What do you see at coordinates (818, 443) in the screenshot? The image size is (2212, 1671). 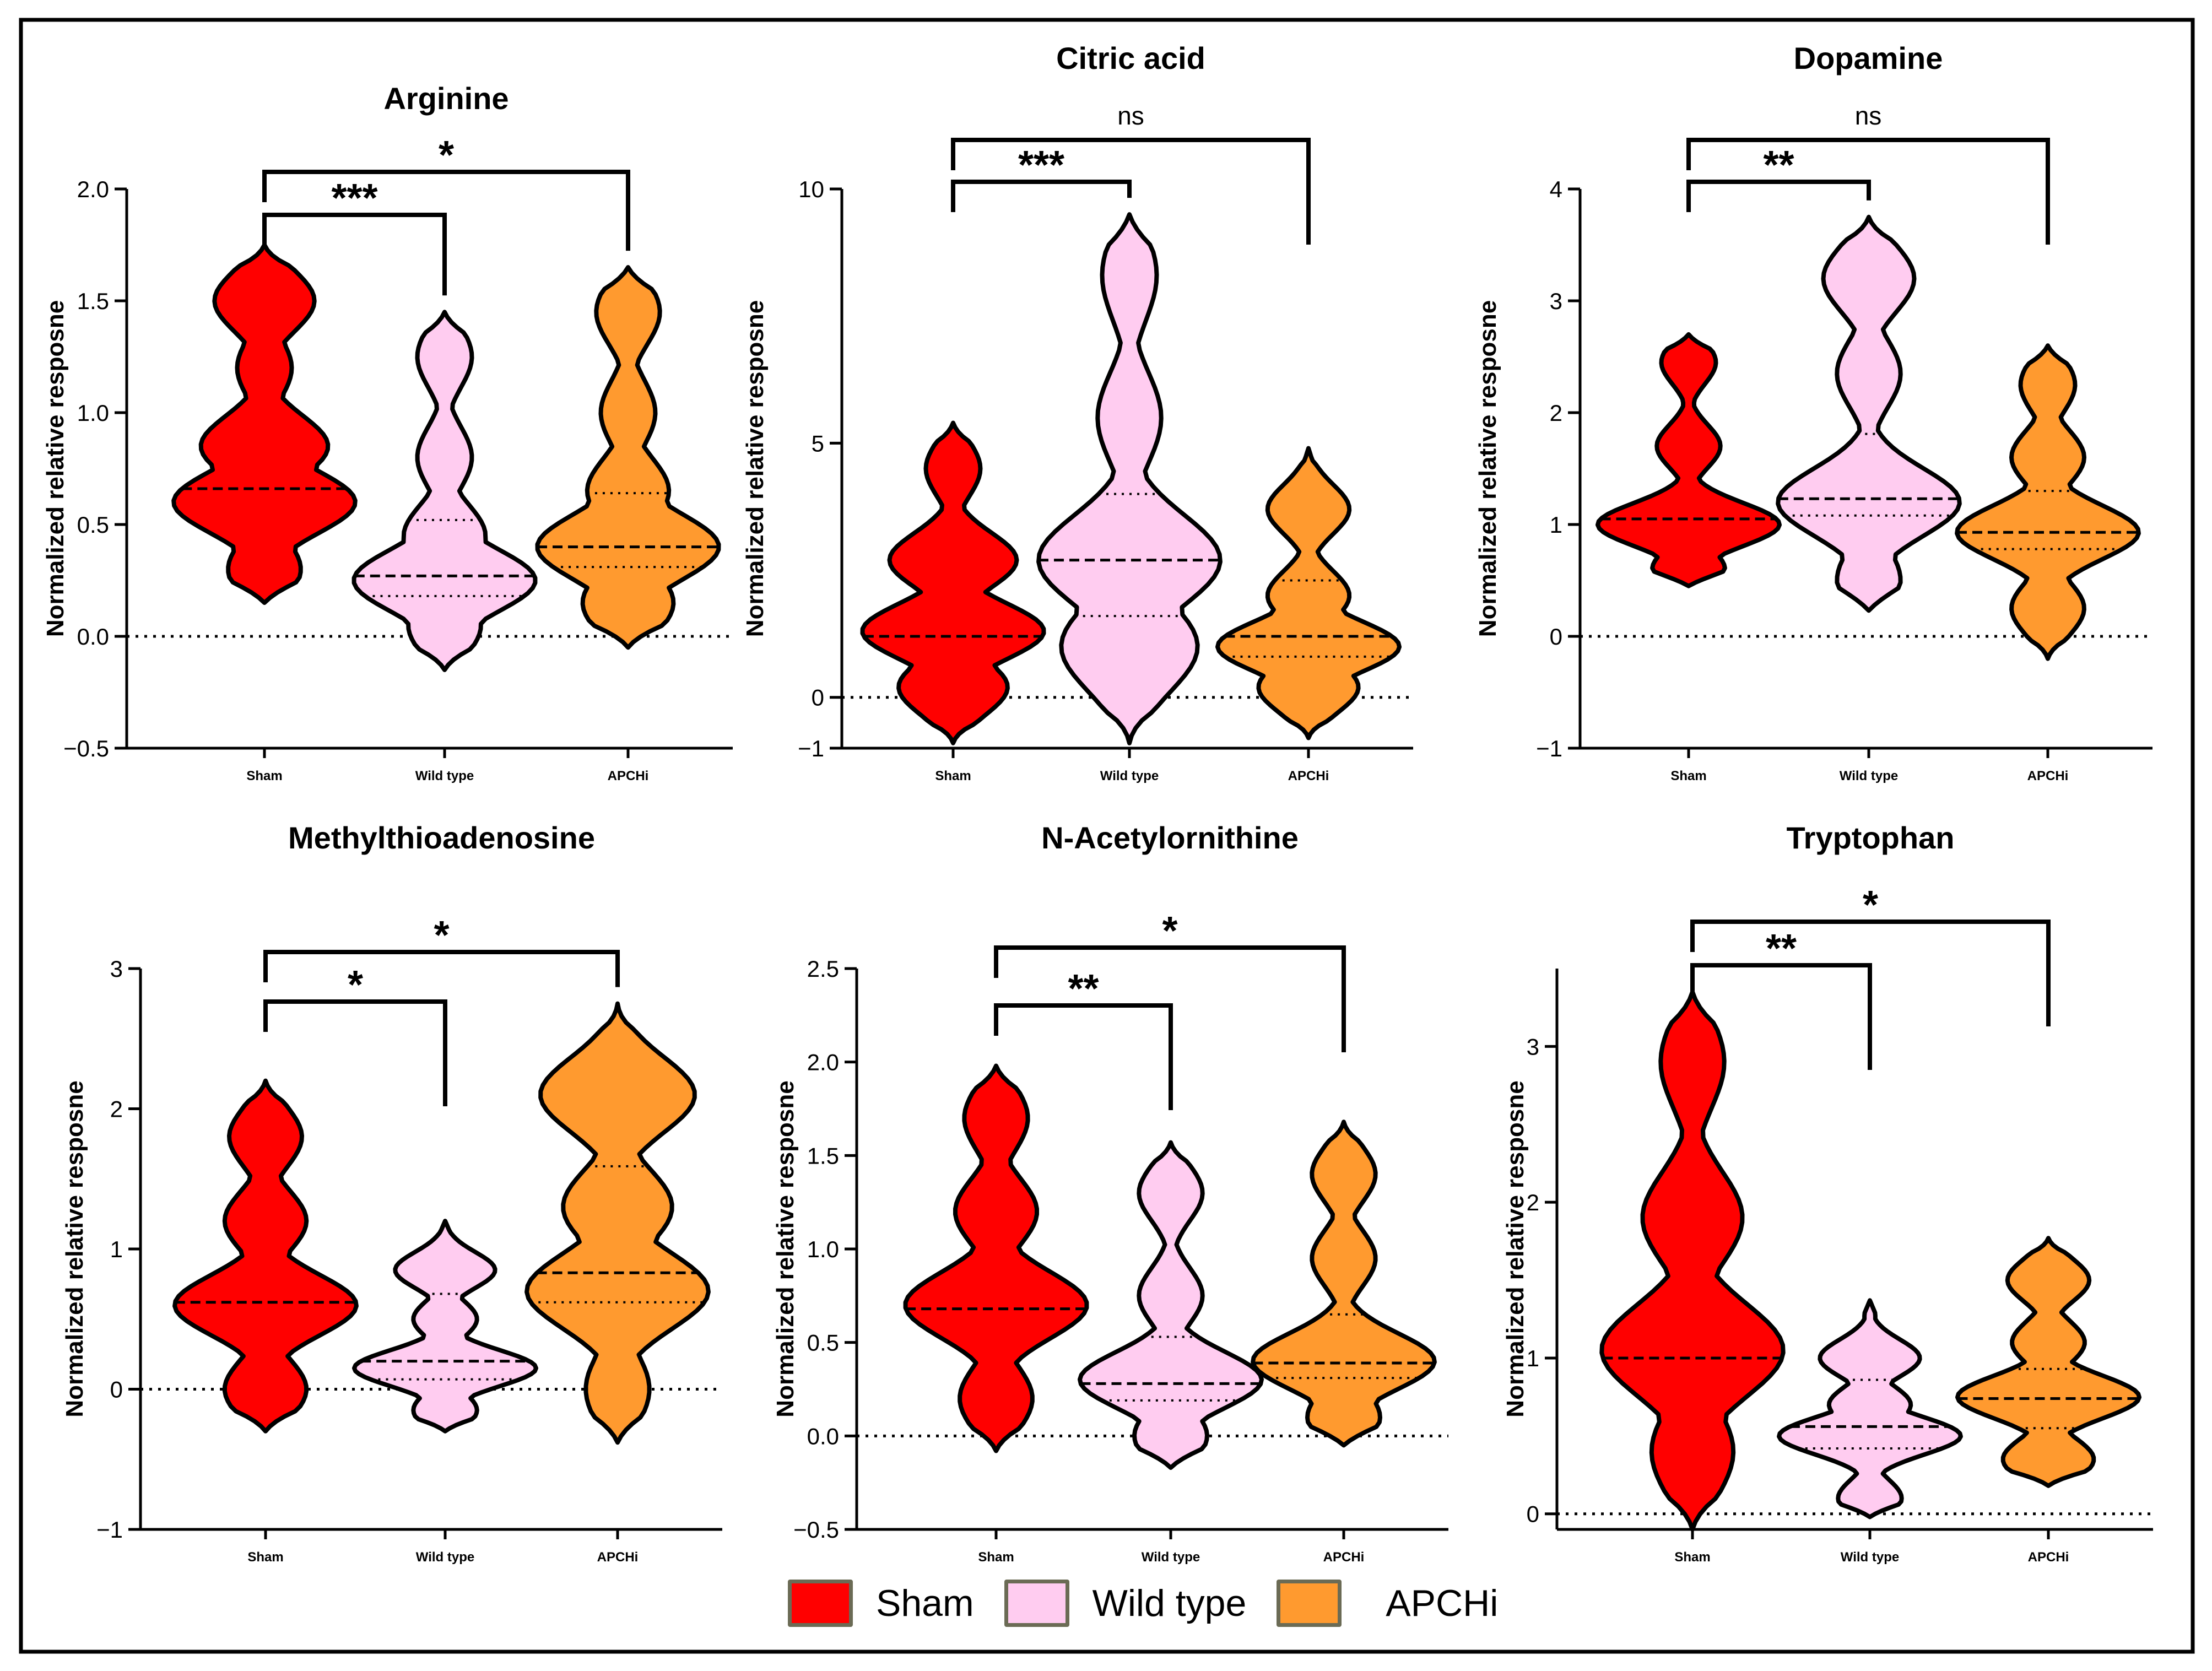 I see `y-tick-label: 5` at bounding box center [818, 443].